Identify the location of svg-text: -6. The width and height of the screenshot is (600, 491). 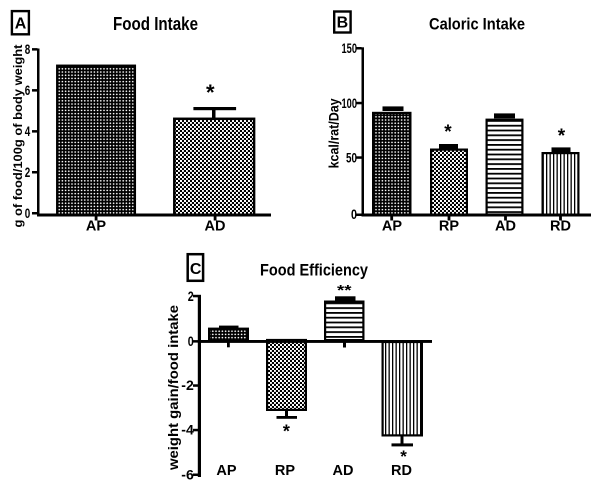
(187, 474).